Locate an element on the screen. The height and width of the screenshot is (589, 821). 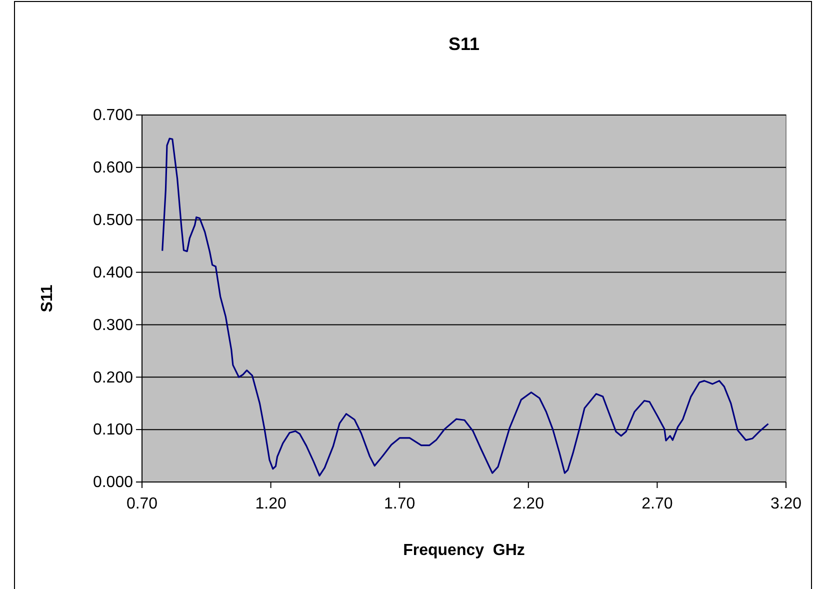
x-tick-label: 0.70 is located at coordinates (142, 504).